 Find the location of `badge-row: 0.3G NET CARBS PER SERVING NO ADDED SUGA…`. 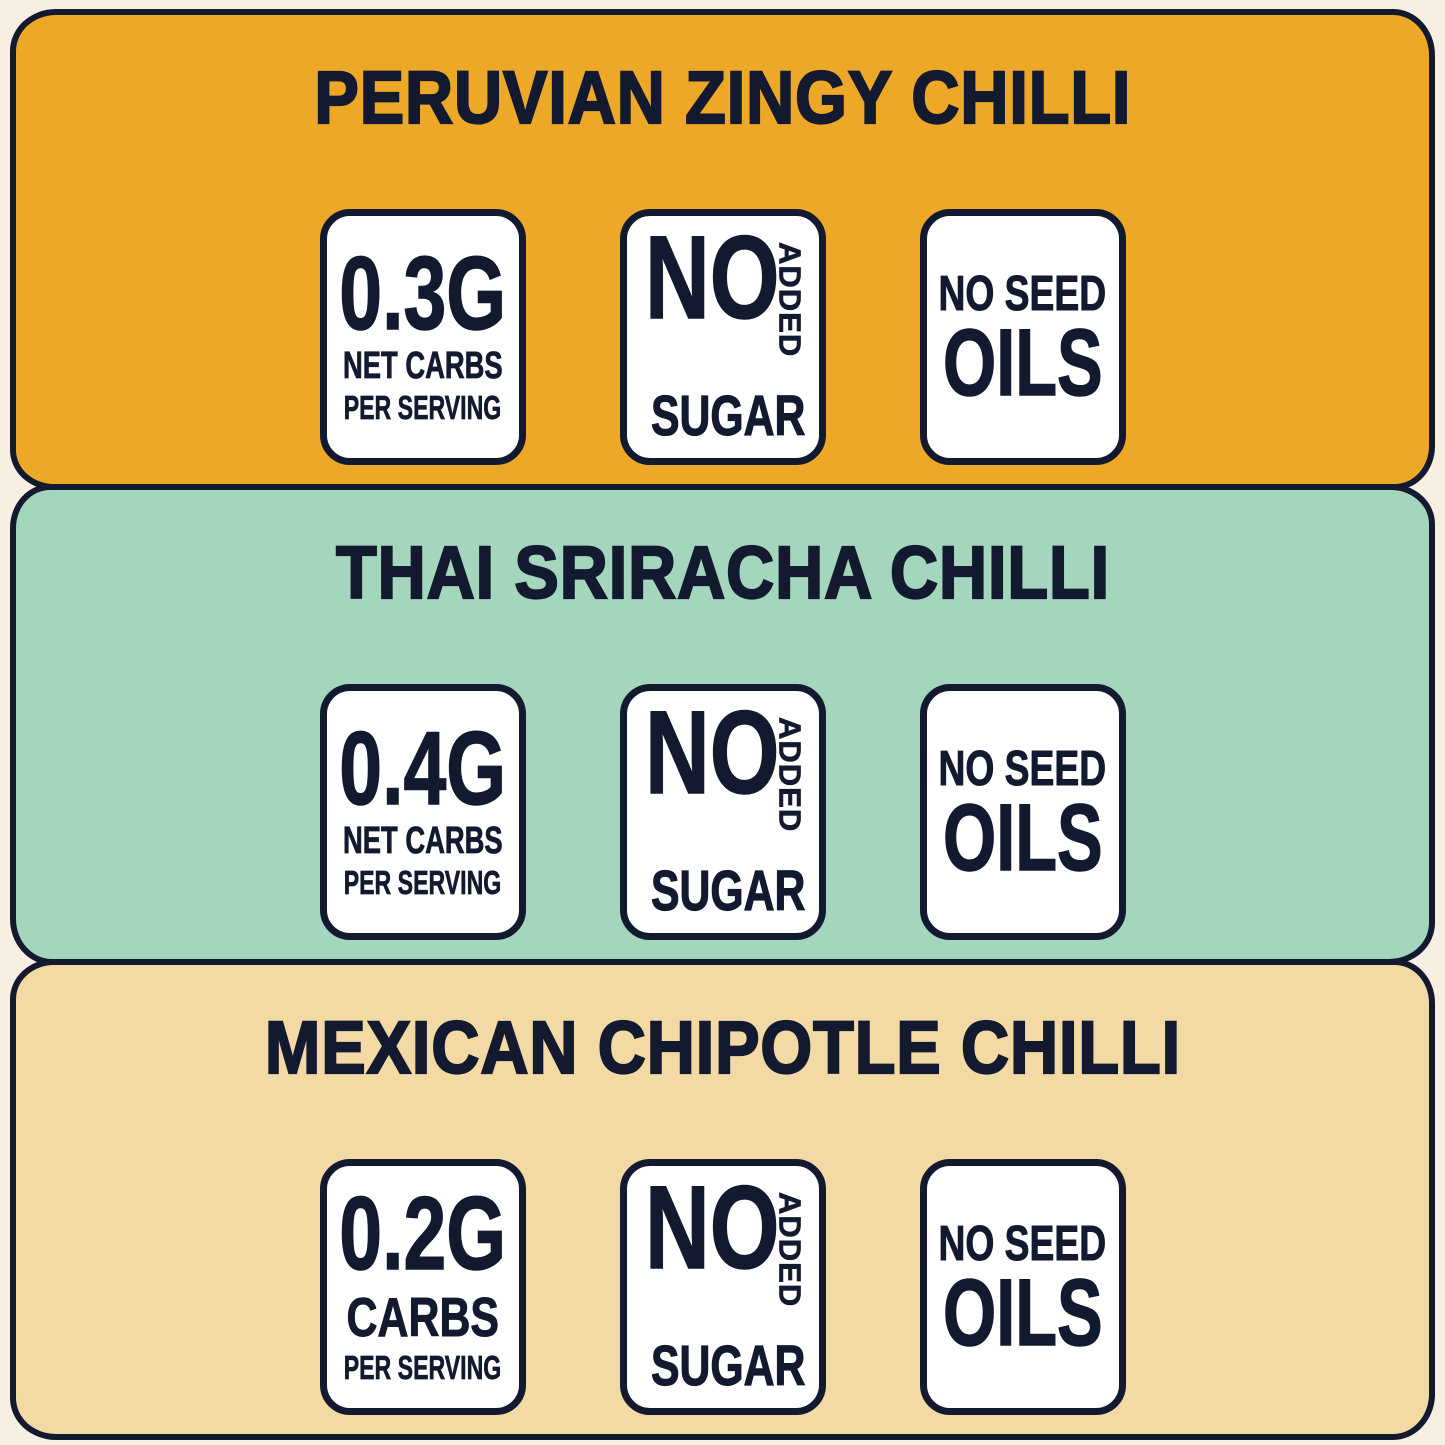

badge-row: 0.3G NET CARBS PER SERVING NO ADDED SUGA… is located at coordinates (722, 336).